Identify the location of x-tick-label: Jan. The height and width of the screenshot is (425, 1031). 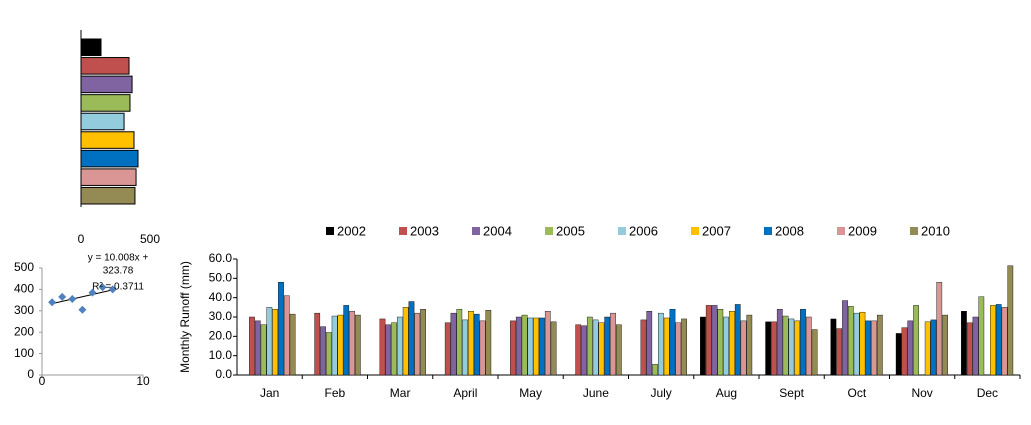
(269, 393).